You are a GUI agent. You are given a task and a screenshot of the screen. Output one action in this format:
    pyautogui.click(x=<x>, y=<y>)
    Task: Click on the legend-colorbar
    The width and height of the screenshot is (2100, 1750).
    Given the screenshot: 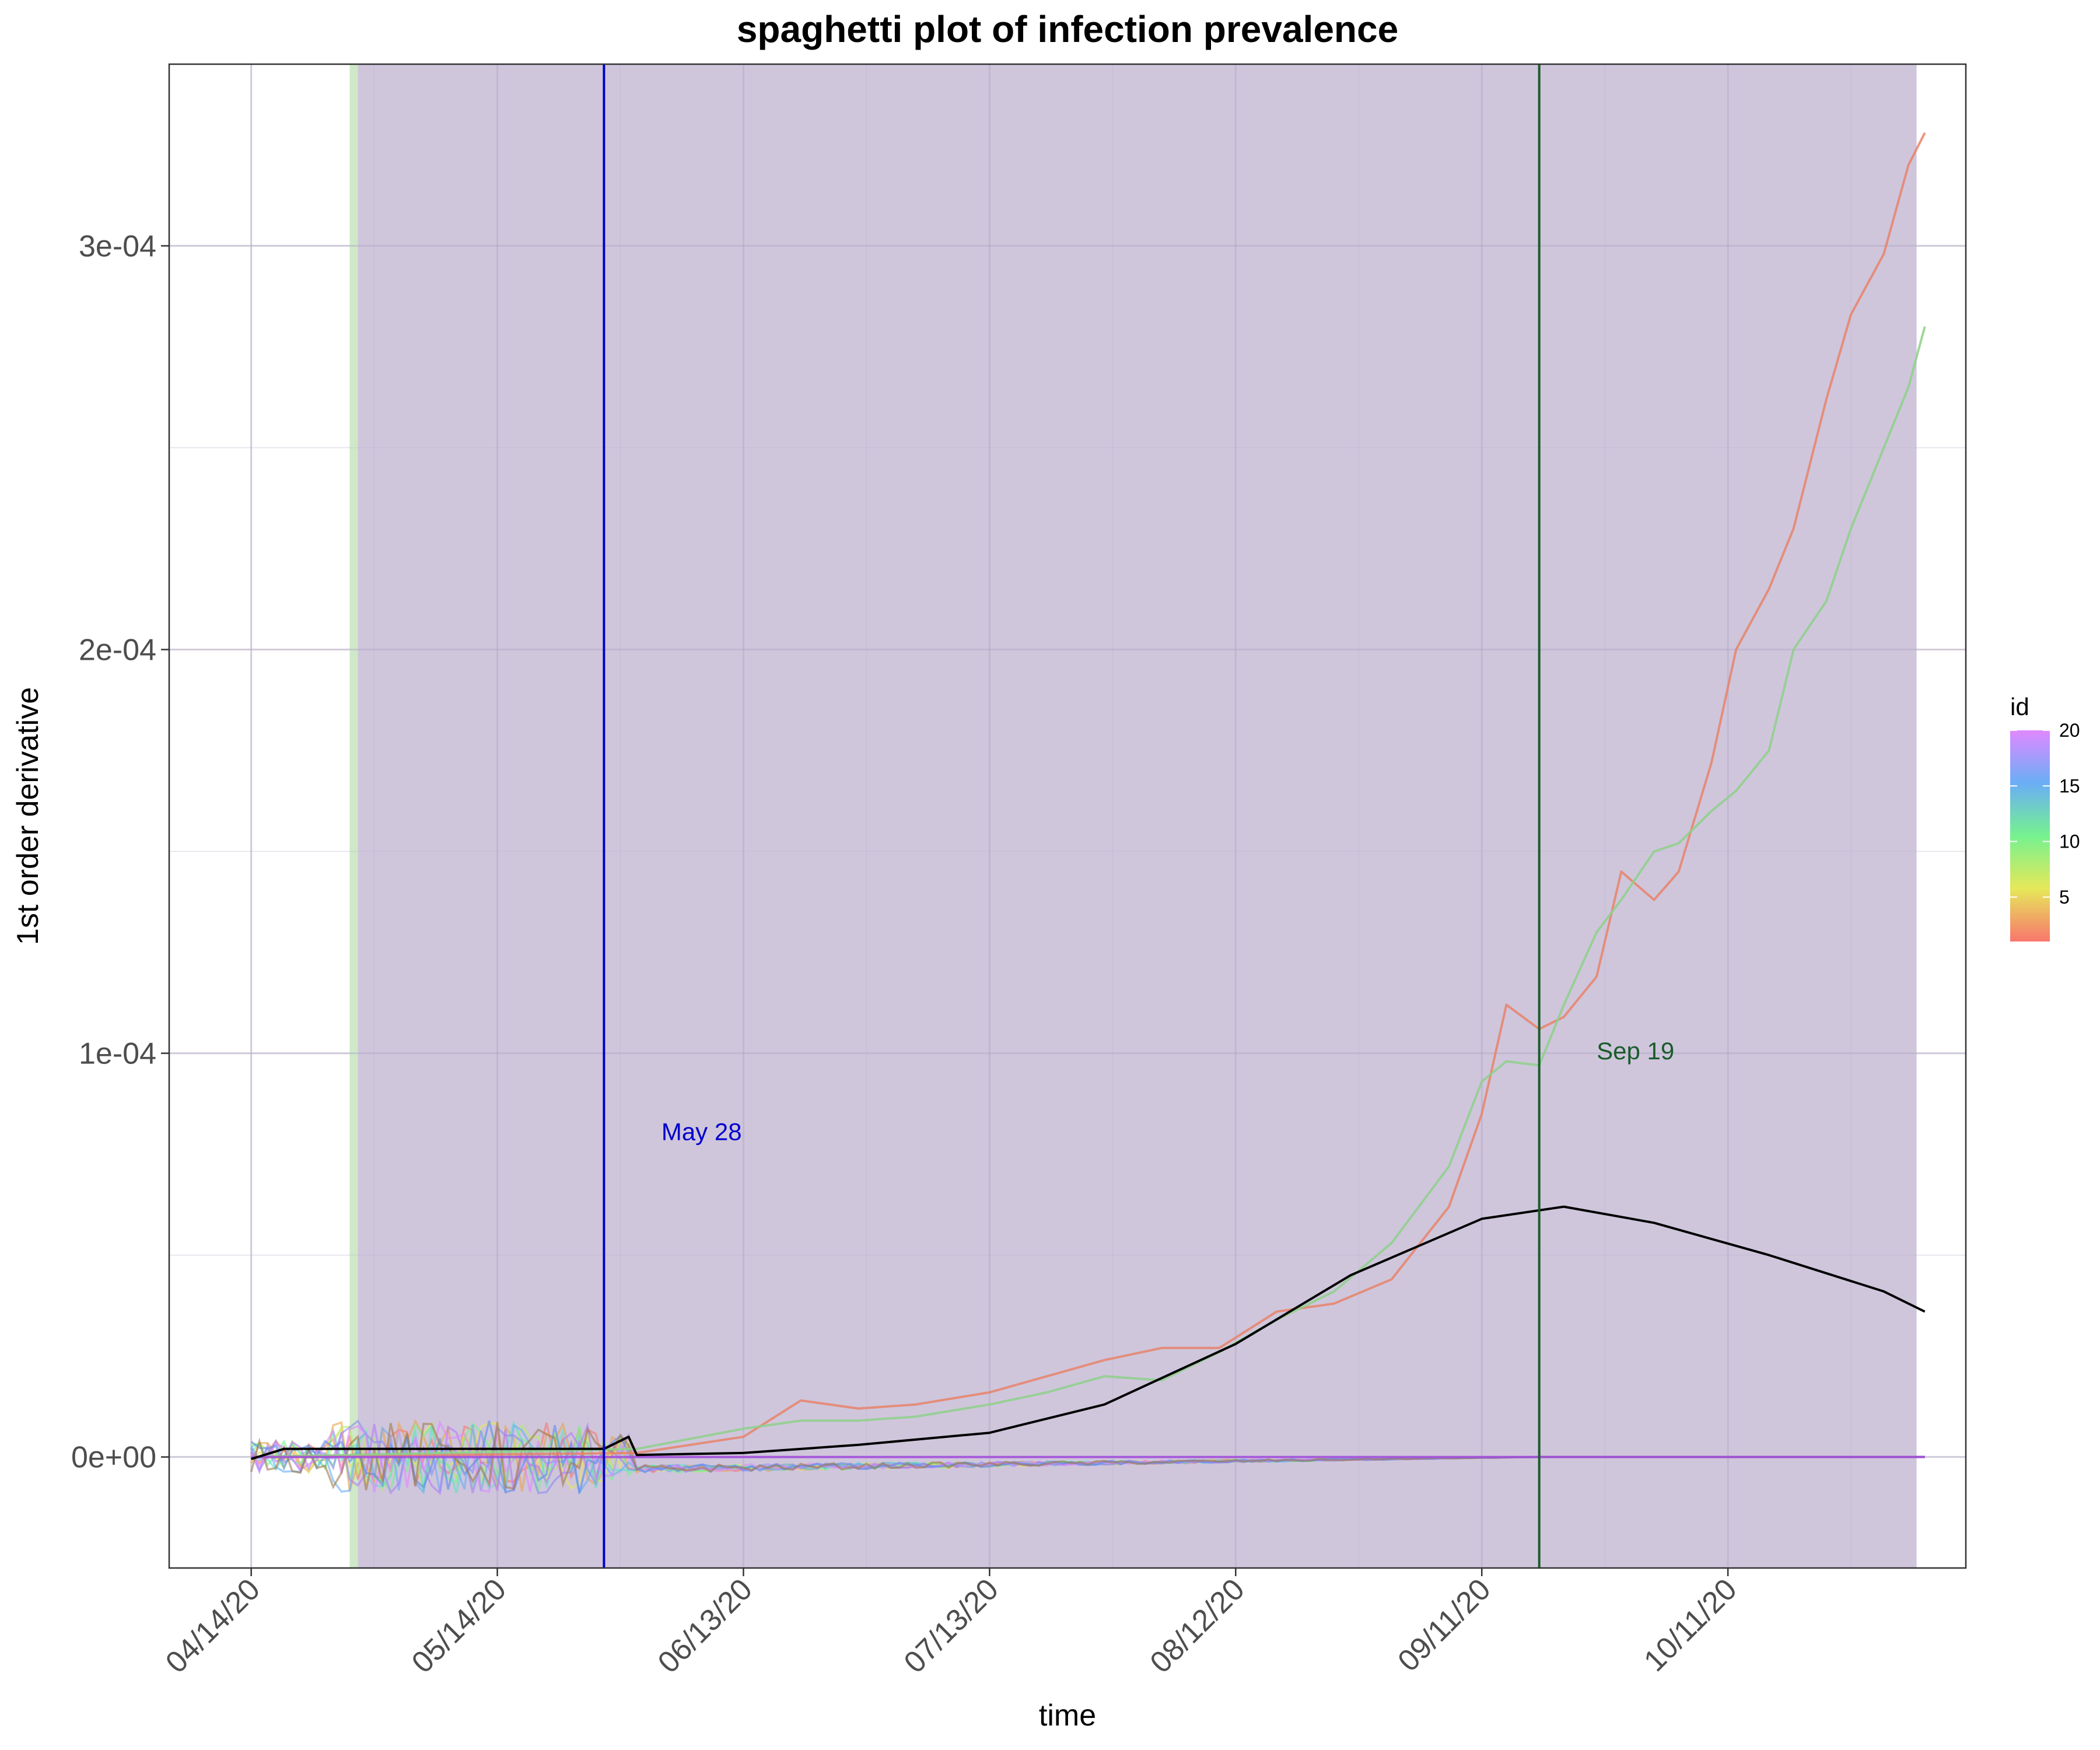 What is the action you would take?
    pyautogui.click(x=2030, y=836)
    